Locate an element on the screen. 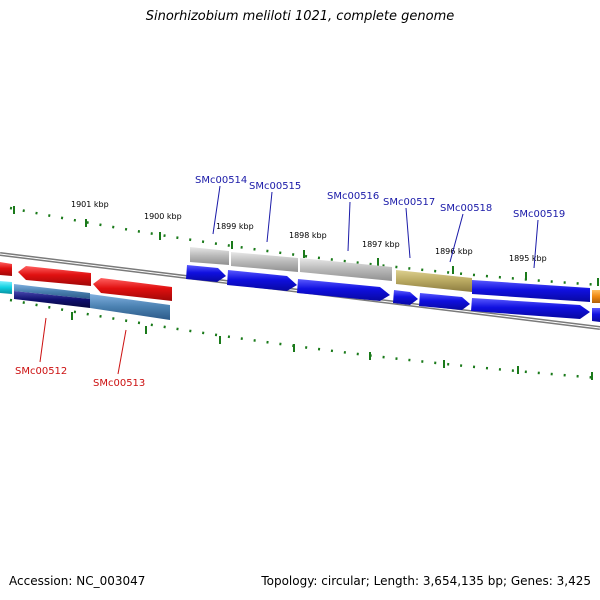 This screenshot has height=600, width=600. topology-label: Topology: is located at coordinates (289, 581).